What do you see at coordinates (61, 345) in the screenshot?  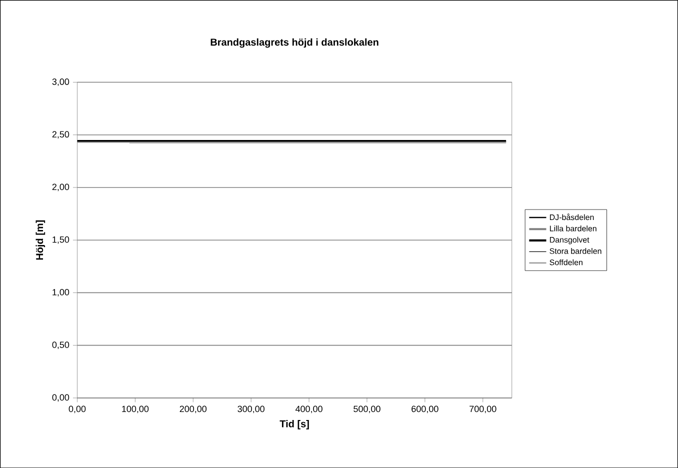 I see `y-tick-label: 0,50` at bounding box center [61, 345].